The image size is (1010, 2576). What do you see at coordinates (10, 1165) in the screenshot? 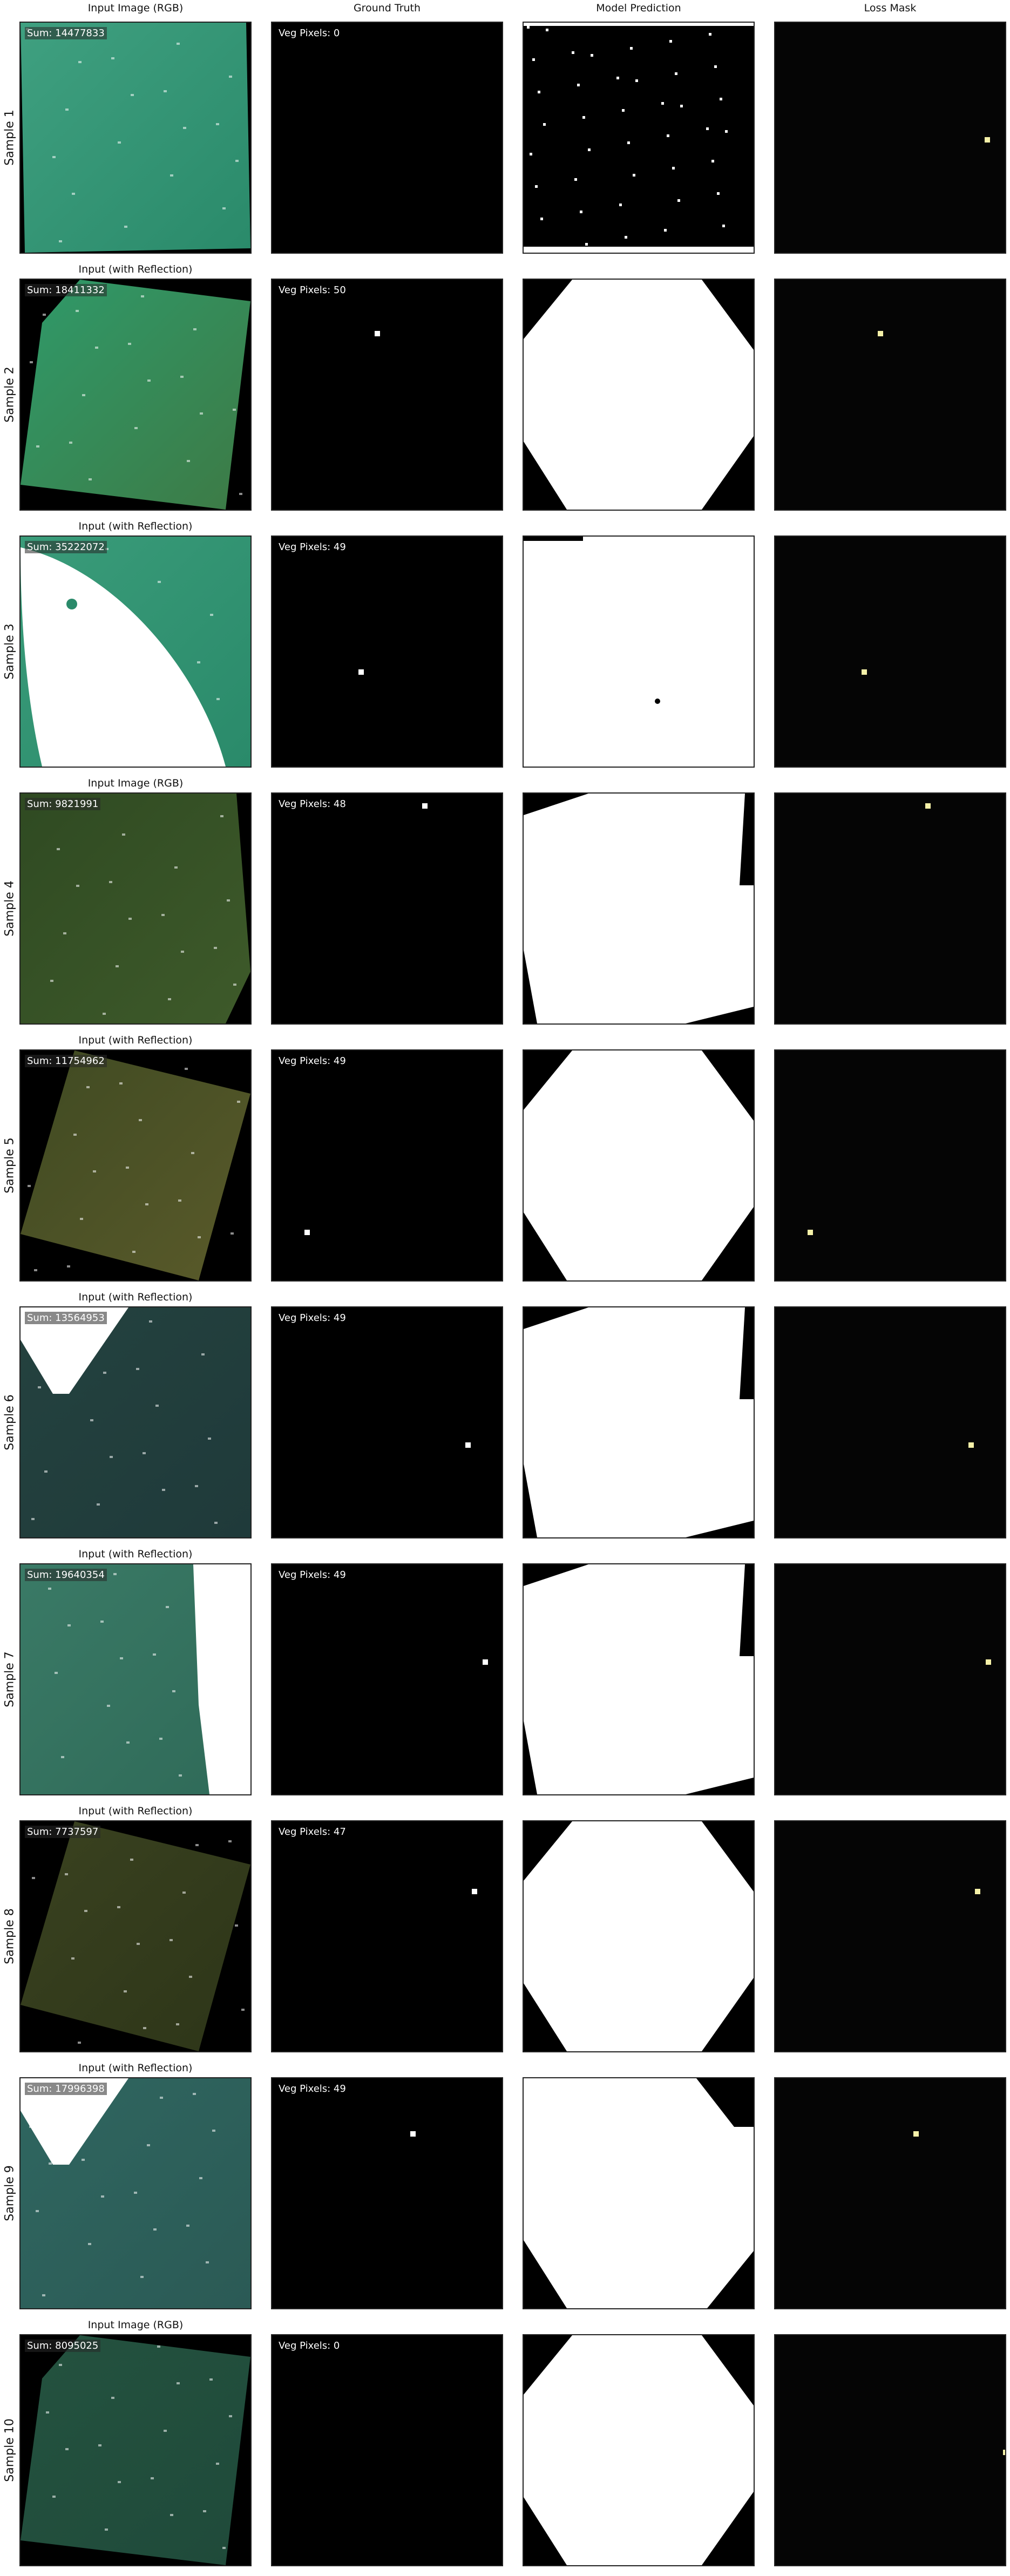
I see `sample-label: Sample 5` at bounding box center [10, 1165].